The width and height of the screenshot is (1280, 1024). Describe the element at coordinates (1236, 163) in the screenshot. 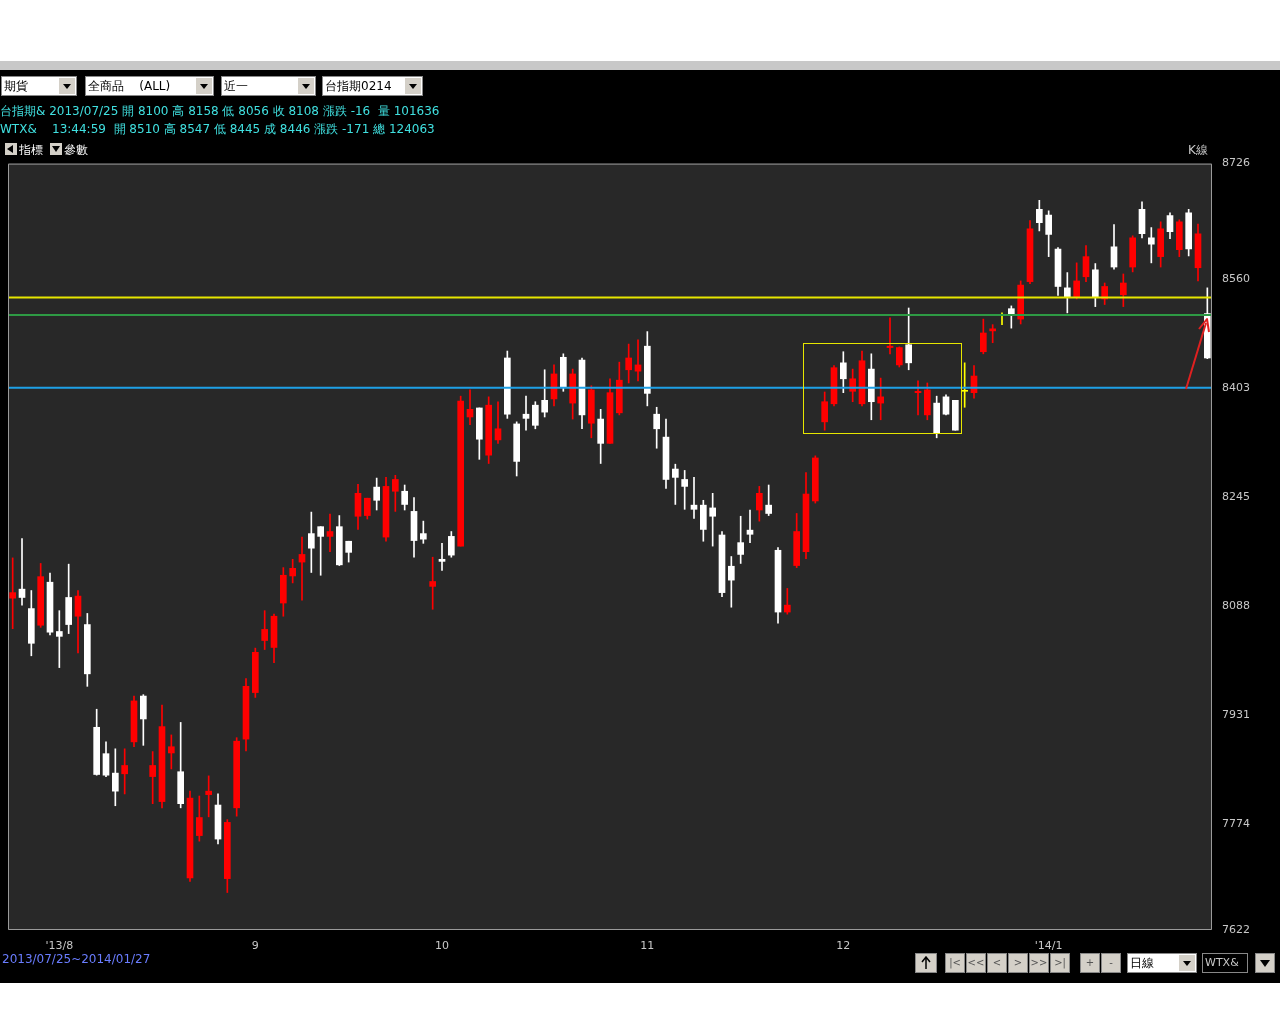

I see `y-tick-label: 8726` at that location.